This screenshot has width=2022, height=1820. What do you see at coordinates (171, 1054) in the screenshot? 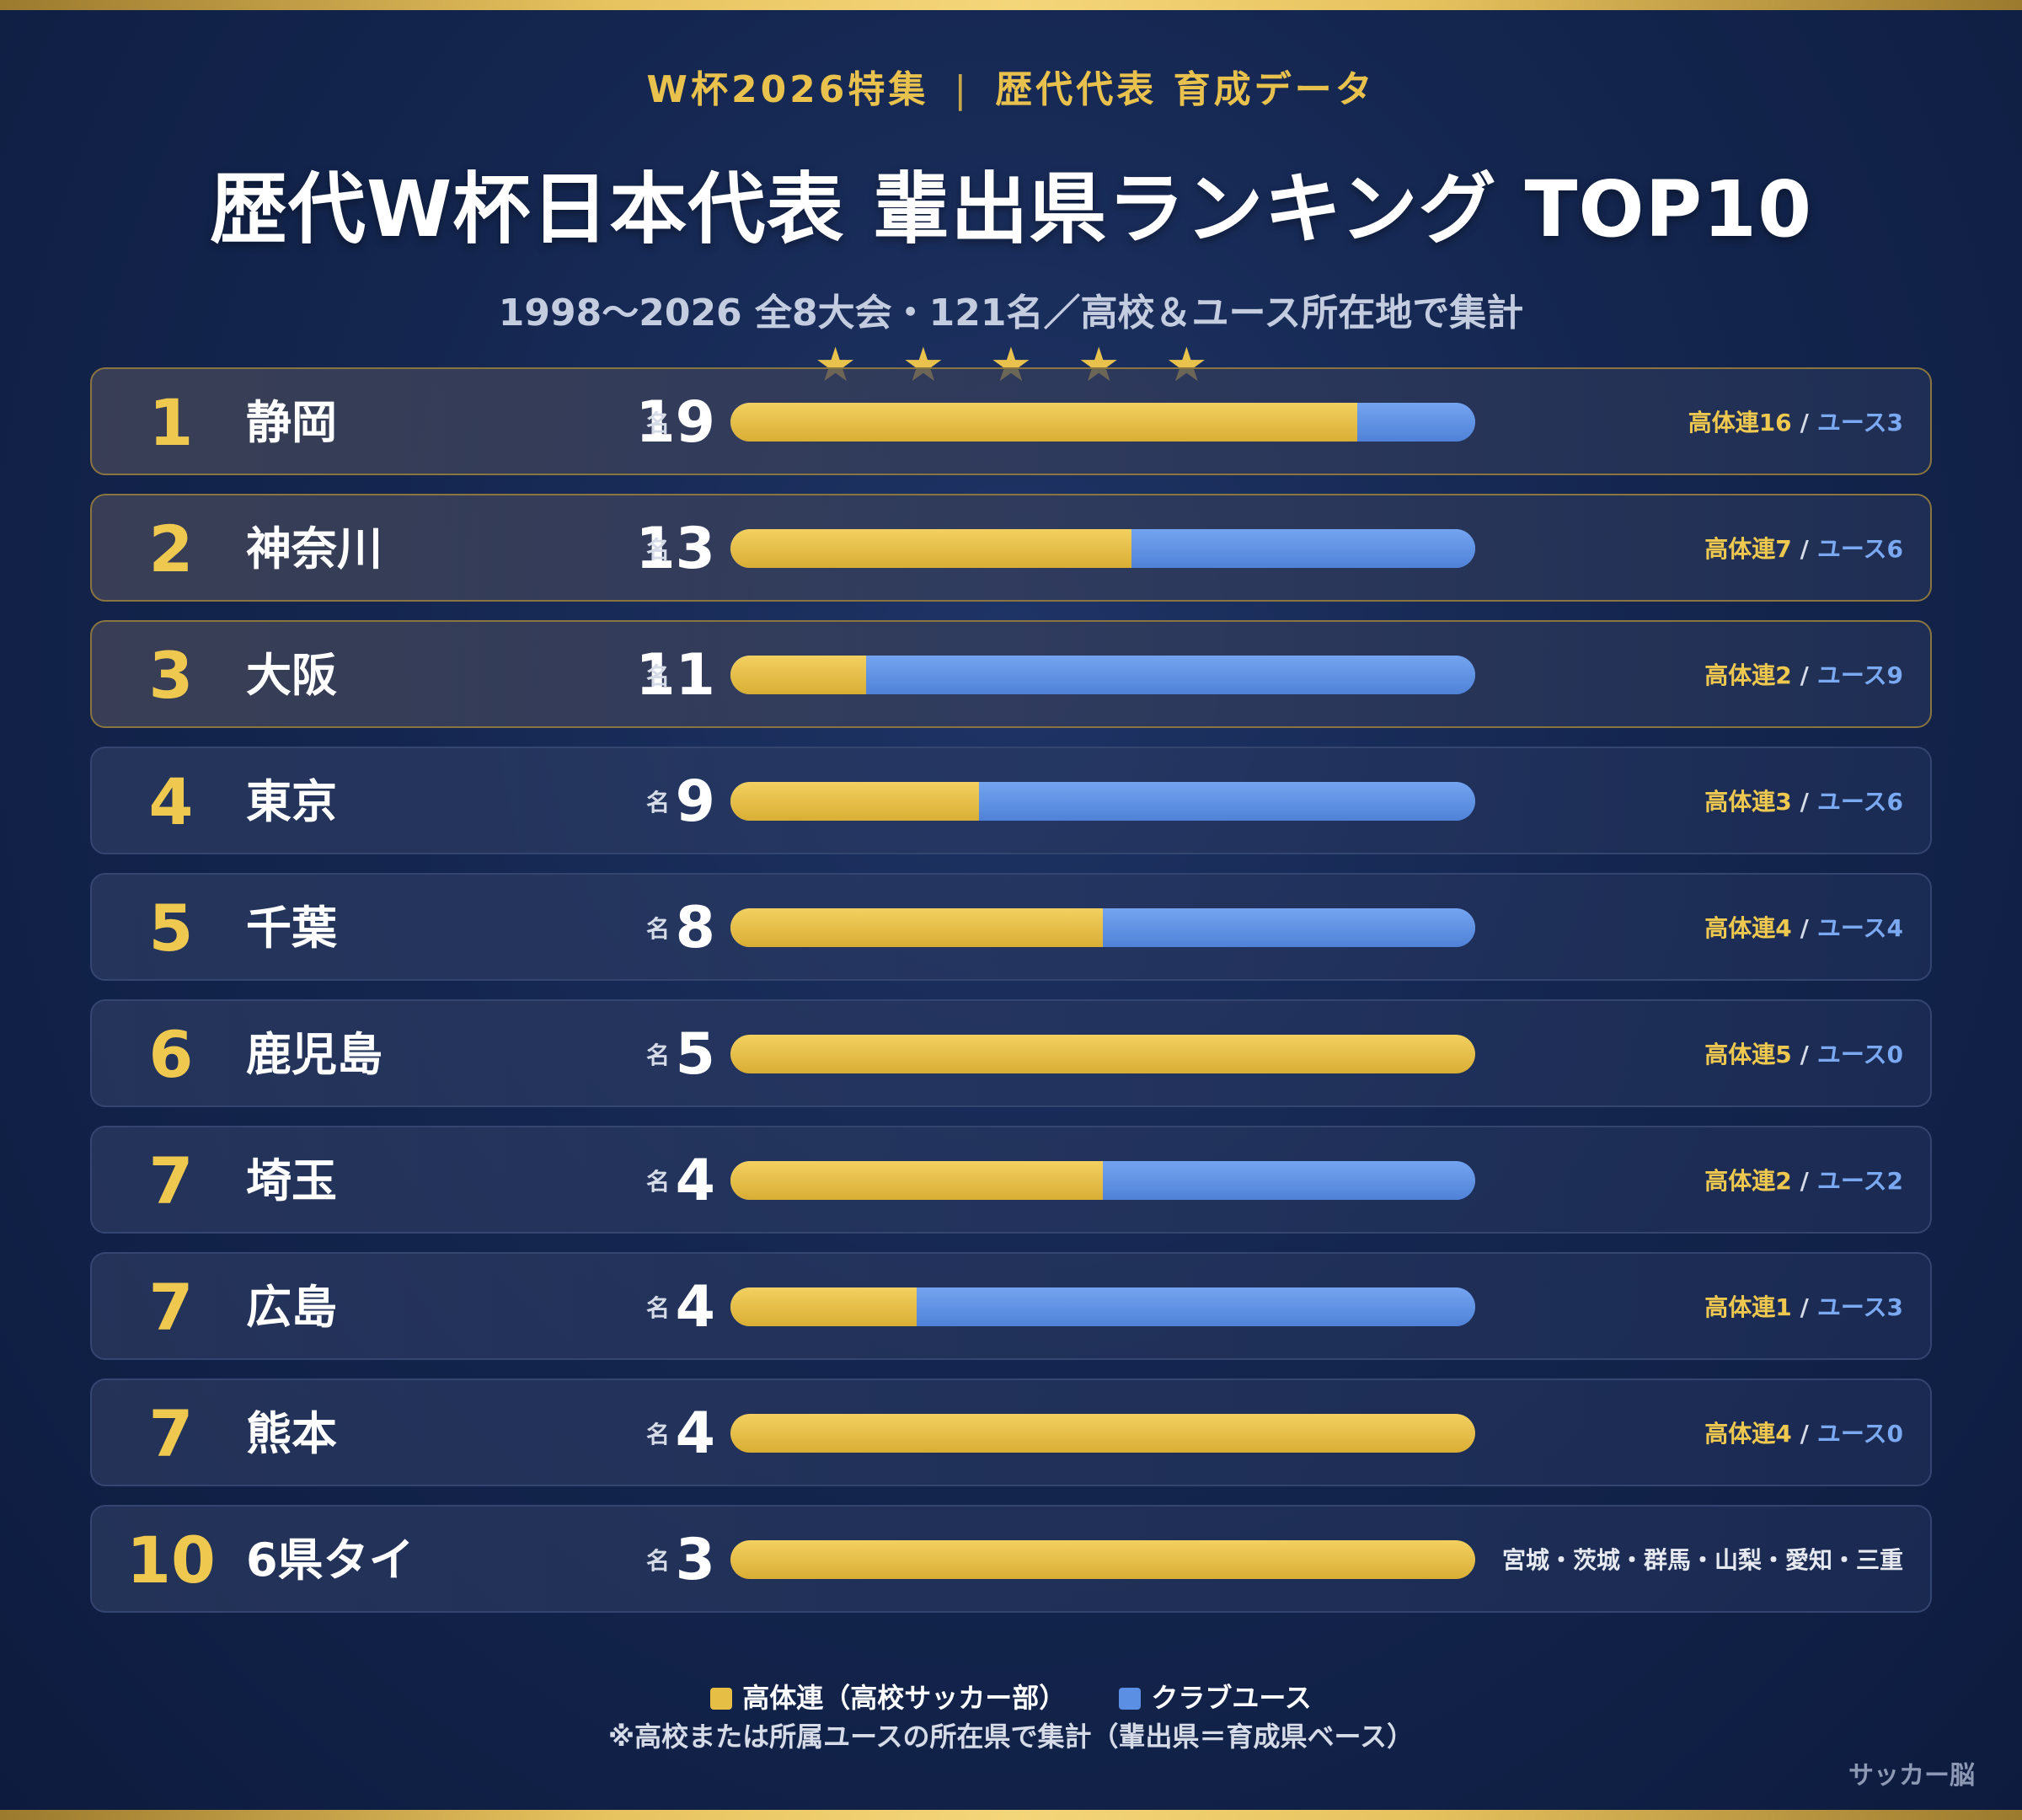
I see `rank-number: 6` at bounding box center [171, 1054].